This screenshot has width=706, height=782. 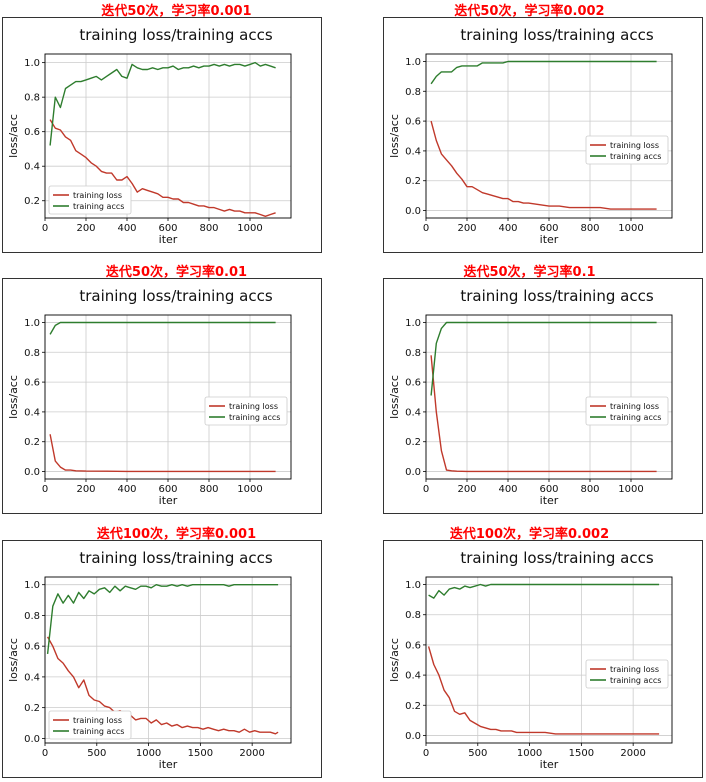 I want to click on chart1-y-tick-label: 0.6, so click(x=32, y=132).